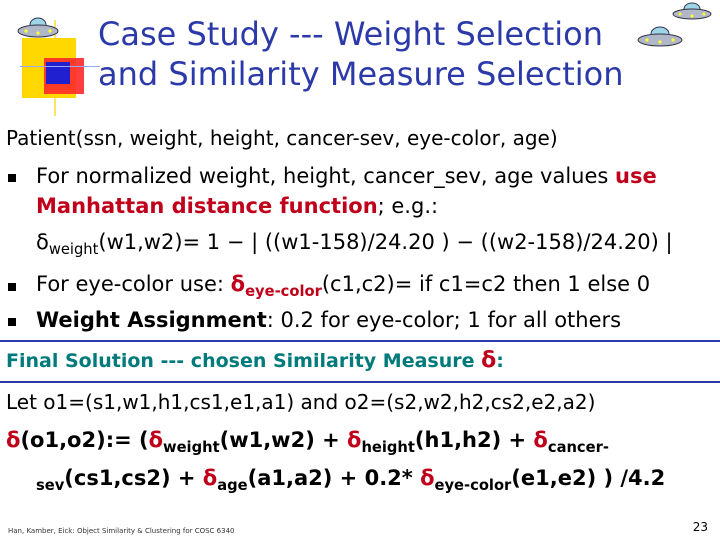 The height and width of the screenshot is (540, 720). I want to click on manhattan-distance-label: Manhattan distance function, so click(207, 206).